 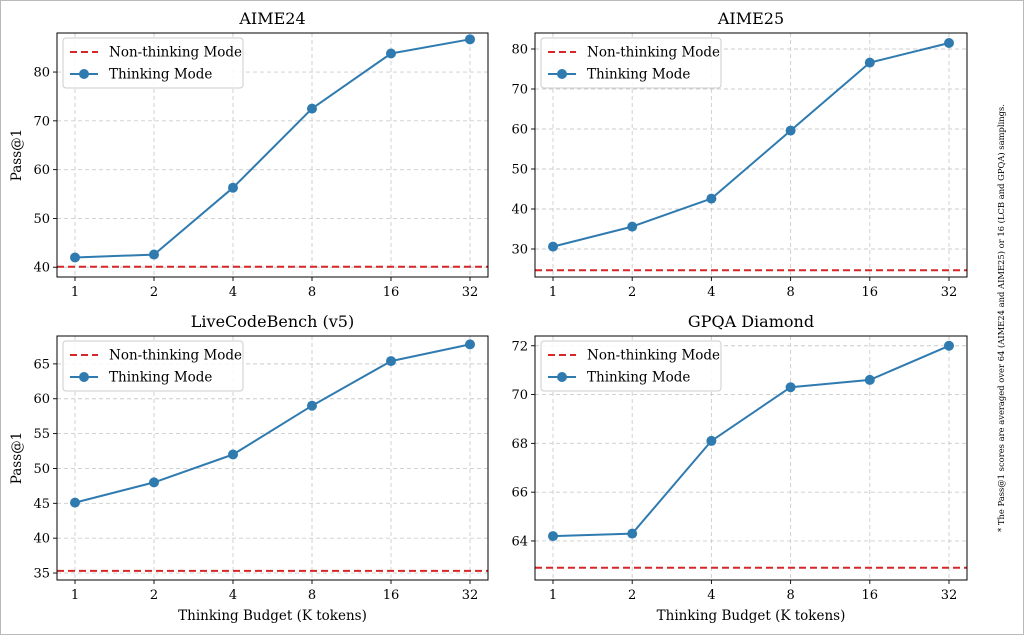 I want to click on y-tick-label: 64, so click(x=519, y=541).